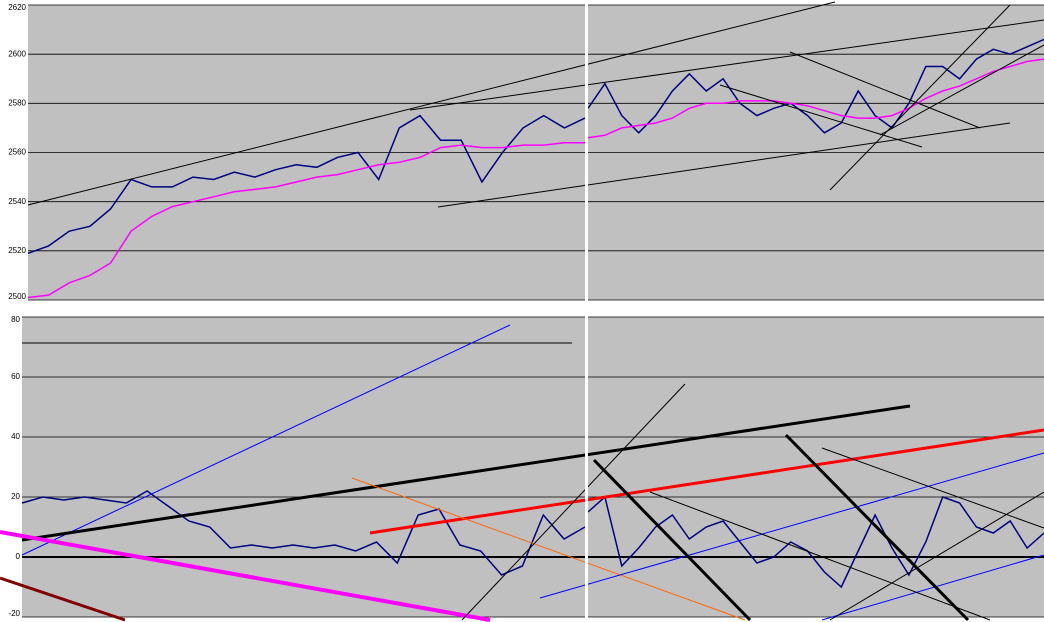 The height and width of the screenshot is (622, 1044). I want to click on y-tick-label: 2540, so click(17, 201).